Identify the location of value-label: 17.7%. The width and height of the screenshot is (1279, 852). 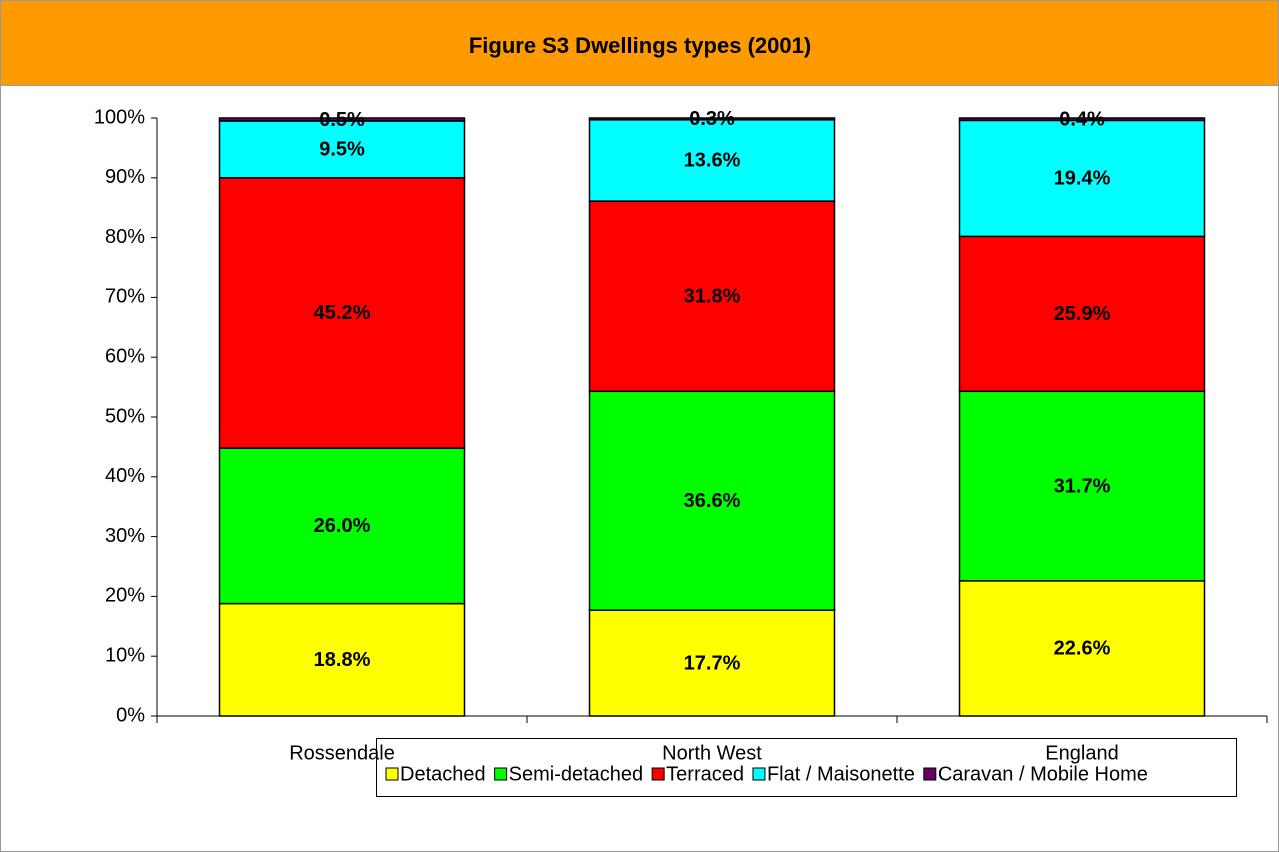
(712, 663).